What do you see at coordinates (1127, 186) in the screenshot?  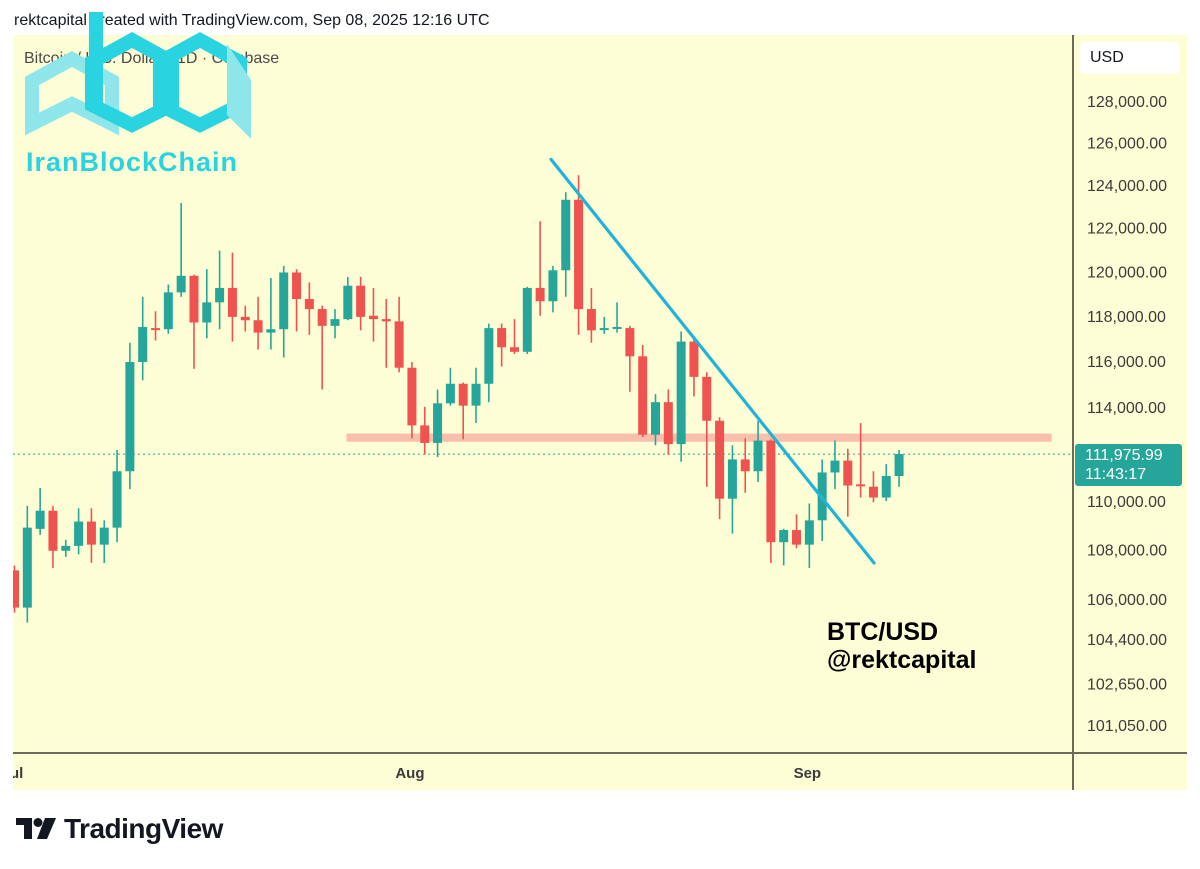 I see `price-tick-label: 124,000.00` at bounding box center [1127, 186].